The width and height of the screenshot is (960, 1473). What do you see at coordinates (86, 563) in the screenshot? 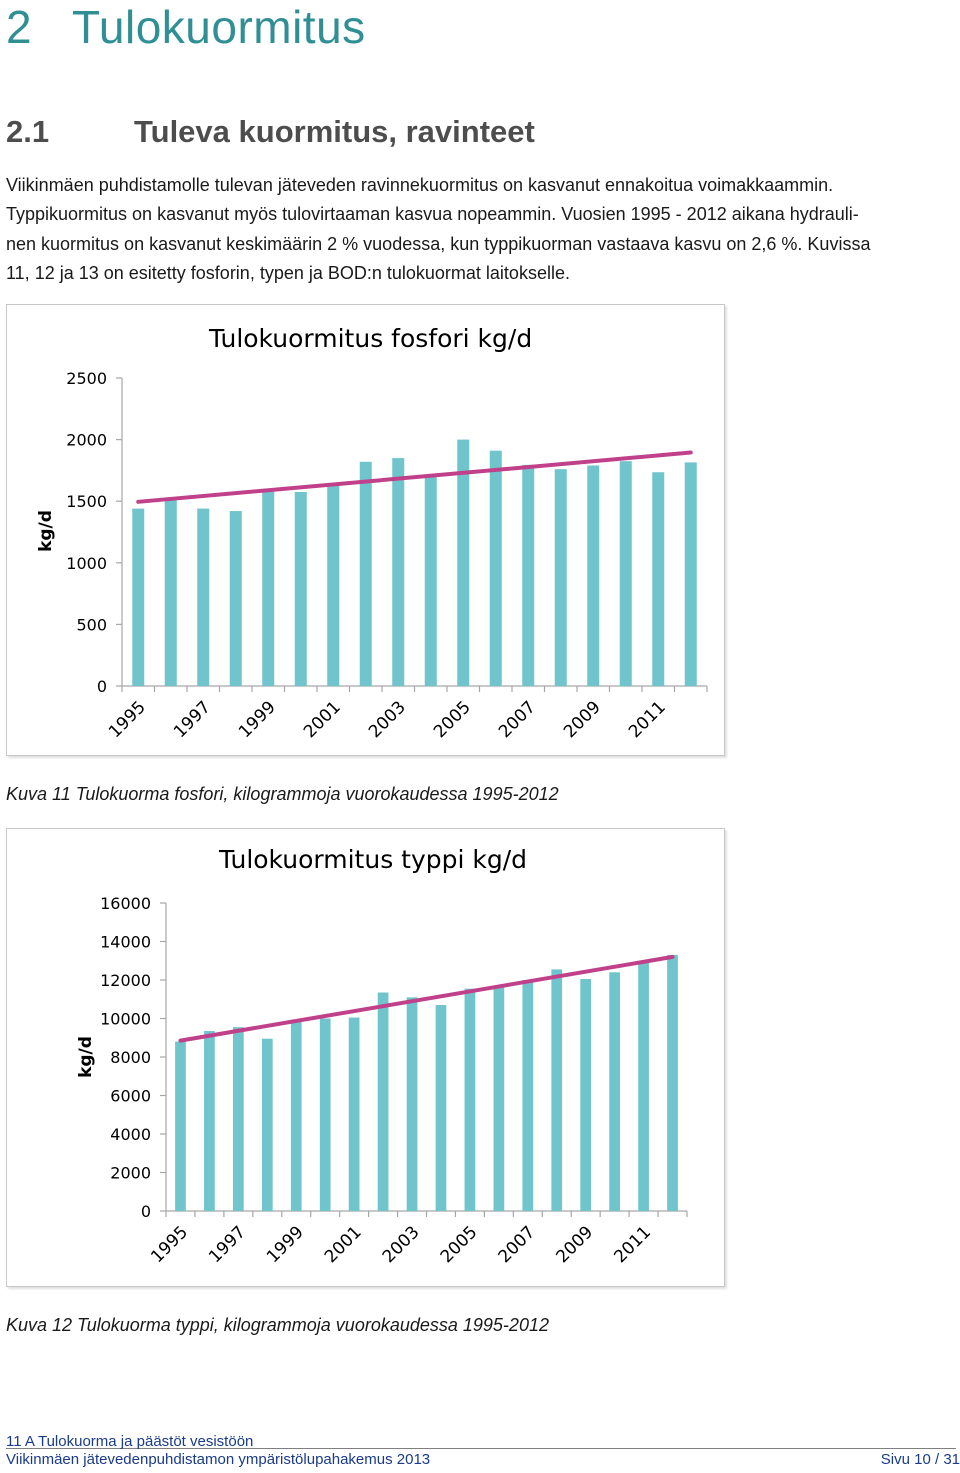
I see `y-tick-label: 1000` at bounding box center [86, 563].